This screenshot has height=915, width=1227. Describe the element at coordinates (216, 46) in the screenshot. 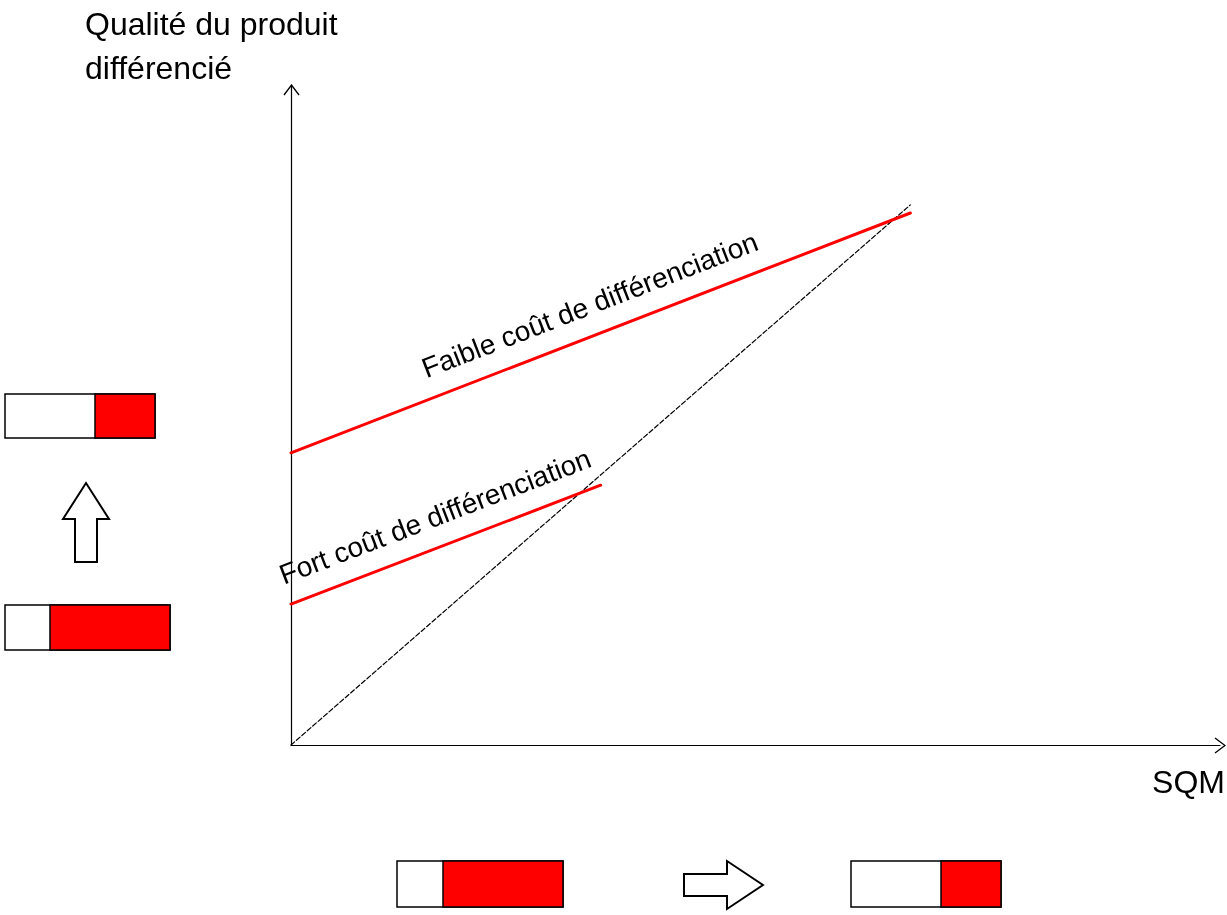

I see `y-axis-title: Qualité du produit différencié` at that location.